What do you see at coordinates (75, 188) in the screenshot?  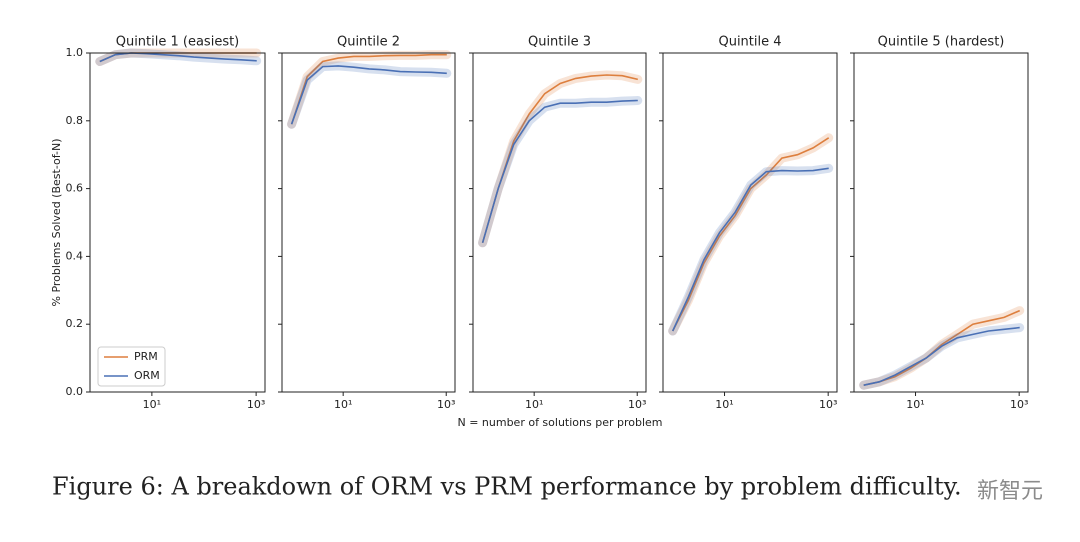 I see `y-tick-label: 0.6` at bounding box center [75, 188].